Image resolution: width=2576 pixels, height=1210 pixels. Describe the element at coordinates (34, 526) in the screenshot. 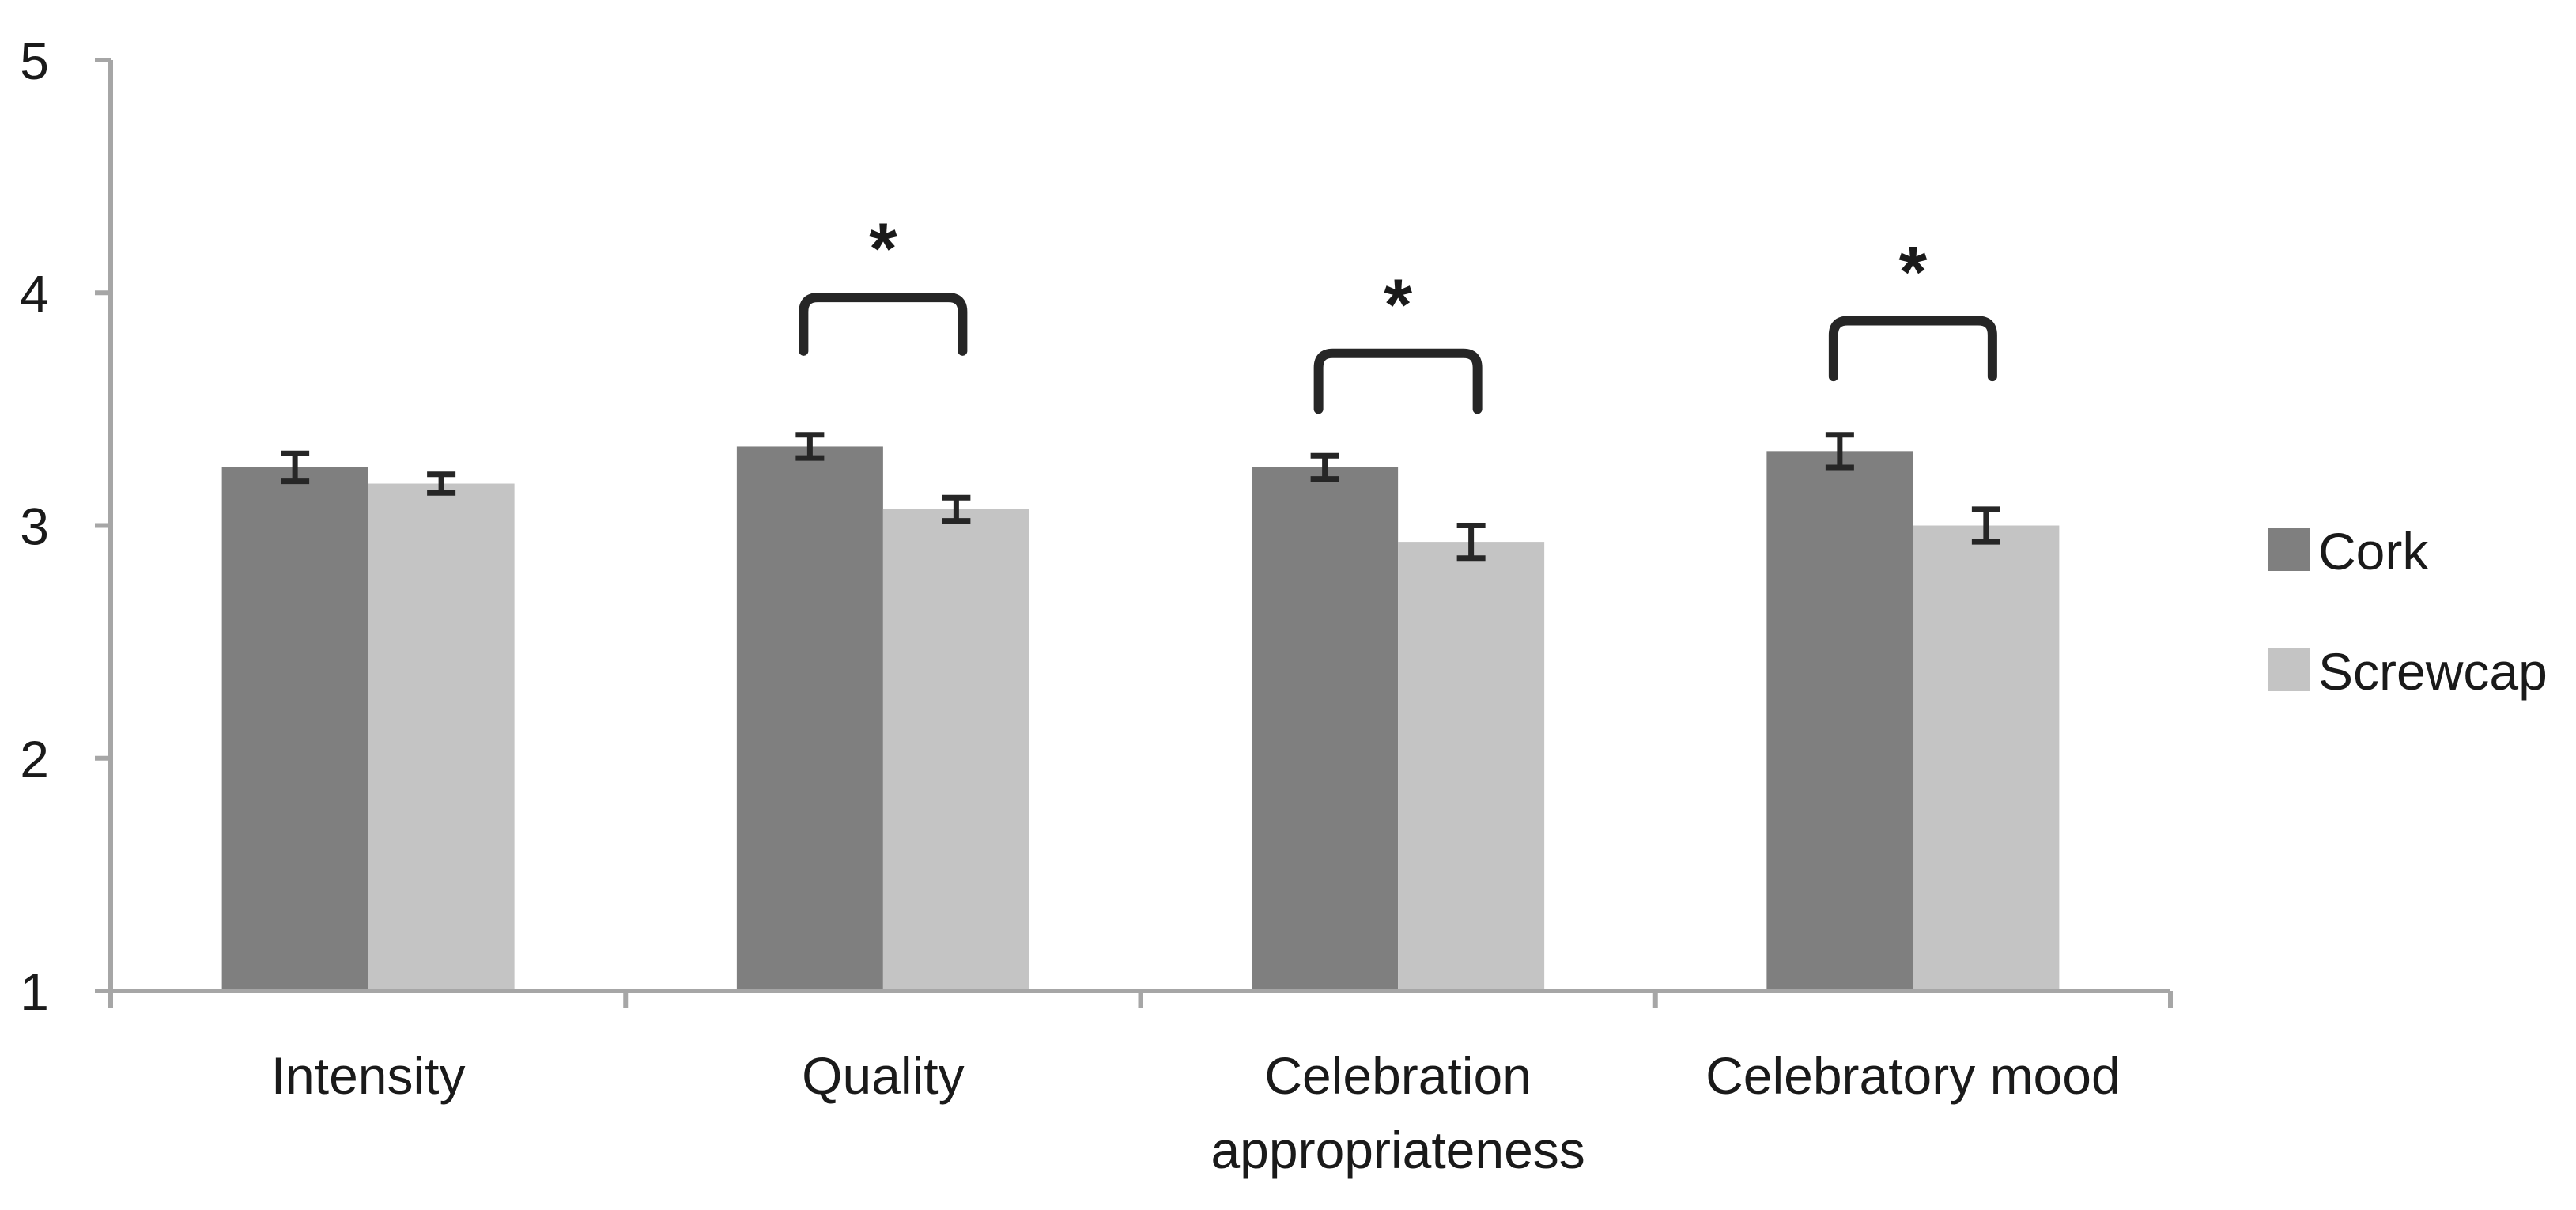

I see `y-tick-label: 3` at that location.